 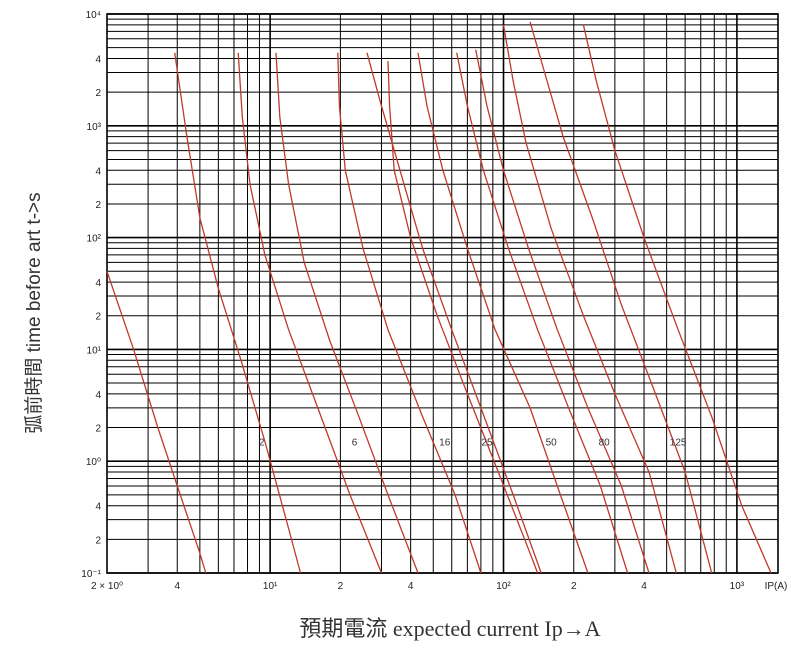 I want to click on y-tick-label: 10⁴, so click(x=93, y=15).